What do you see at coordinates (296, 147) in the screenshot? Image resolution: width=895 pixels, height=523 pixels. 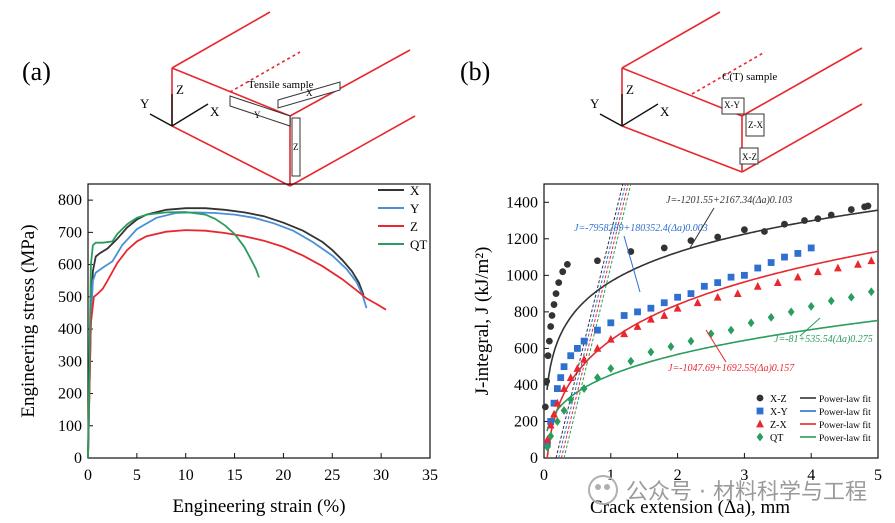 I see `schematic-a-dir-z: Z` at bounding box center [296, 147].